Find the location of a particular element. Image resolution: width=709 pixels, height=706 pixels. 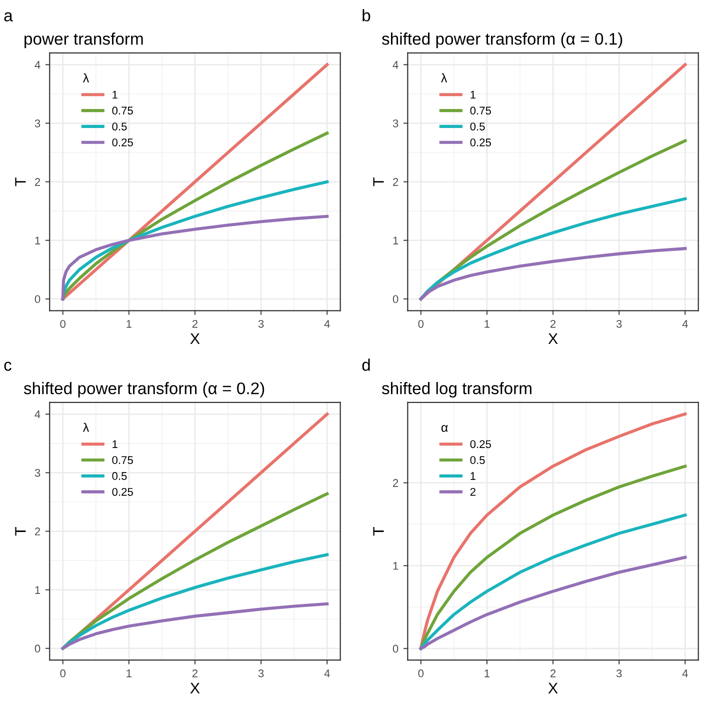

text: c is located at coordinates (8, 366).